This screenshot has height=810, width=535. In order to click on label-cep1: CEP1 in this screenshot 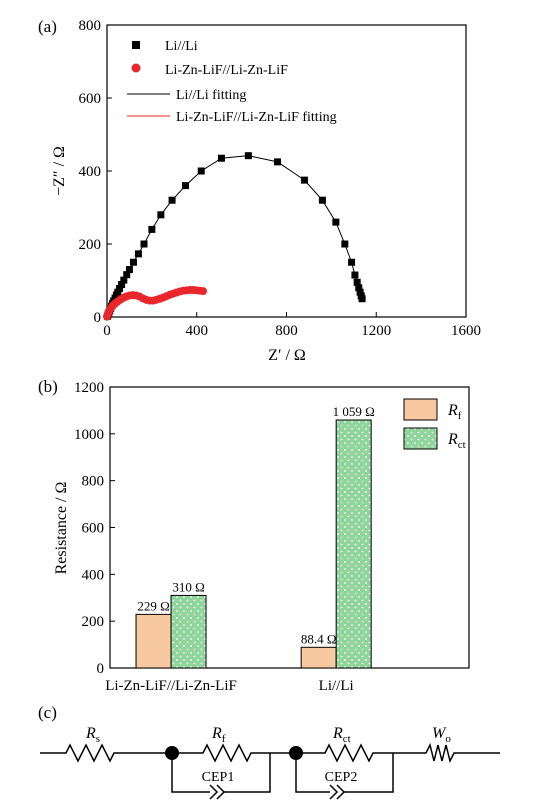, I will do `click(218, 777)`.